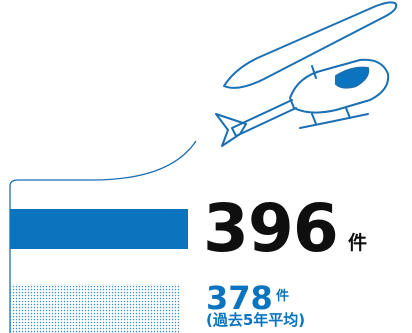 Image resolution: width=412 pixels, height=333 pixels. Describe the element at coordinates (314, 72) in the screenshot. I see `helicopter-rotor-hub` at that location.